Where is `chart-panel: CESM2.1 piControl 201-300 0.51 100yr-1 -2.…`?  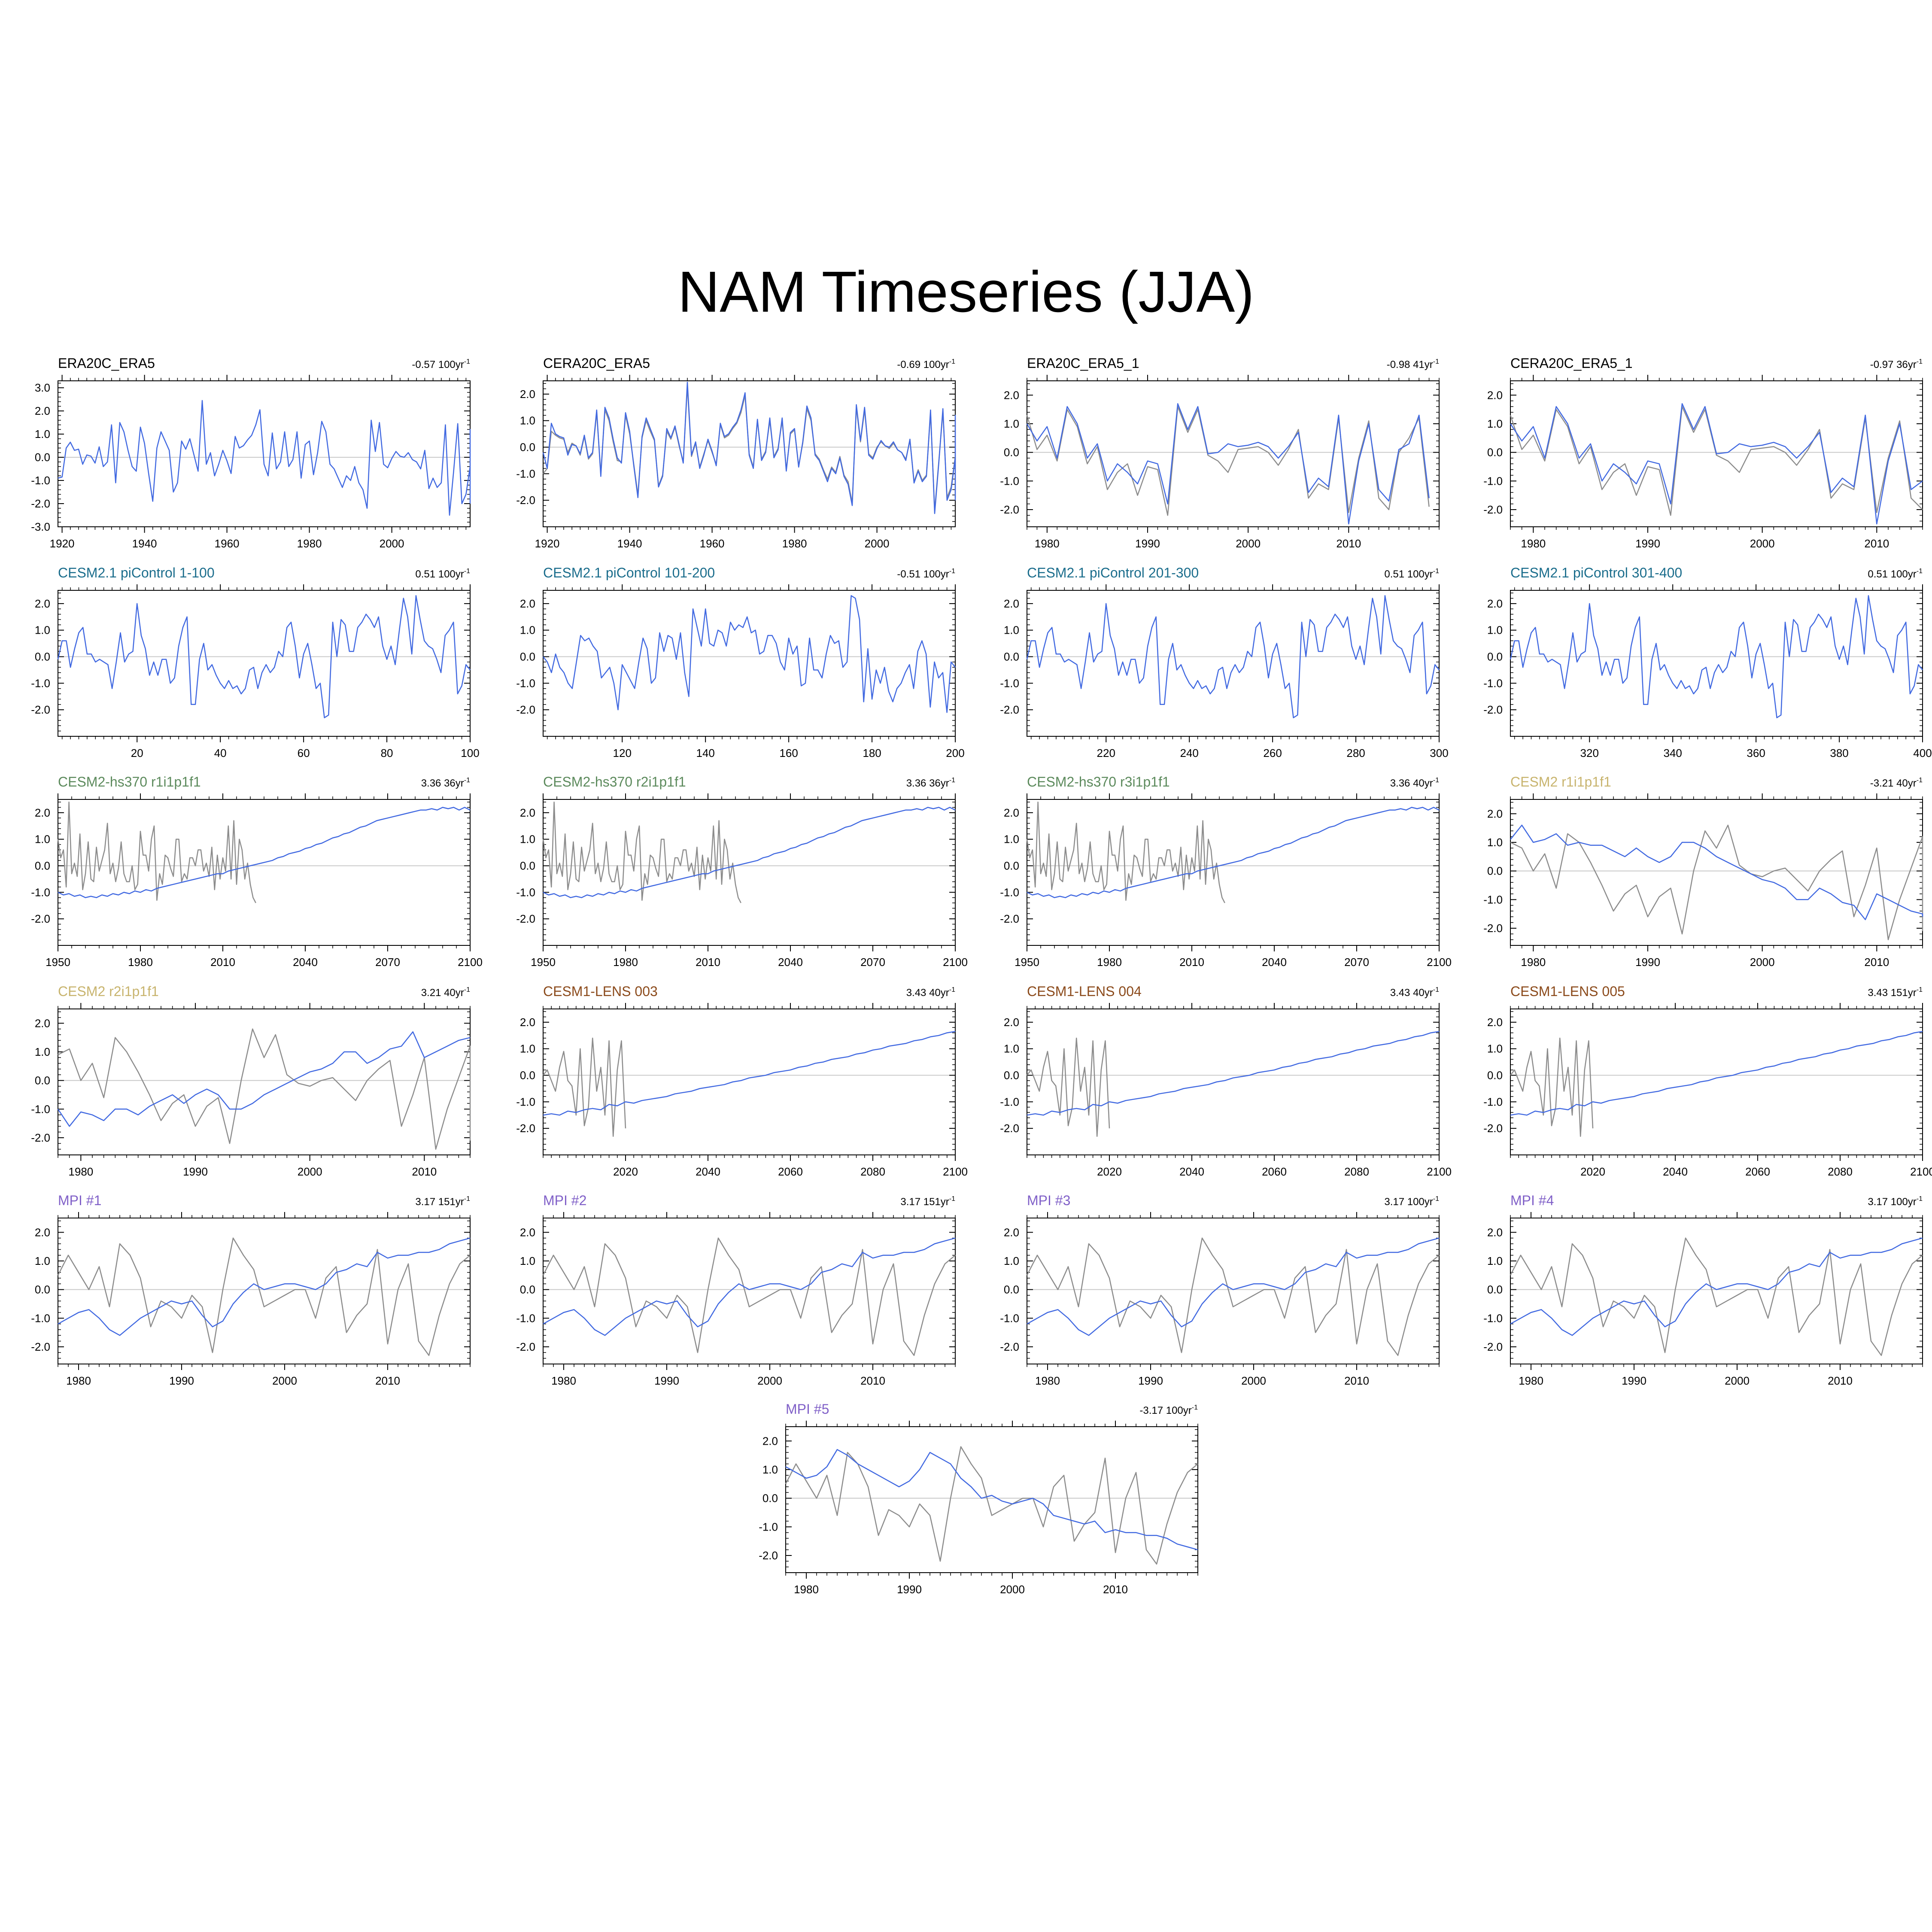
chart-panel: CESM2.1 piControl 201-300 0.51 100yr-1 -2.… is located at coordinates (1224, 662).